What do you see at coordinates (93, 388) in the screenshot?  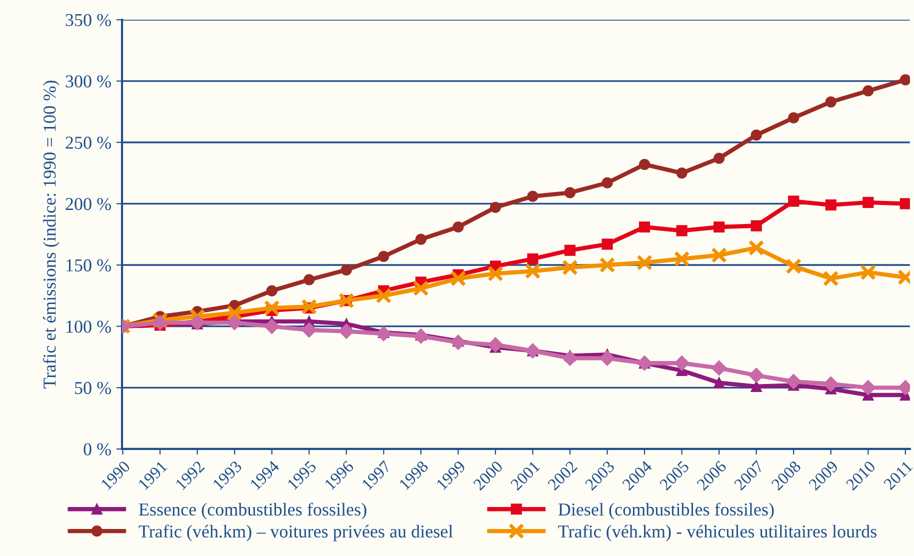 I see `y-tick-label: 50 %` at bounding box center [93, 388].